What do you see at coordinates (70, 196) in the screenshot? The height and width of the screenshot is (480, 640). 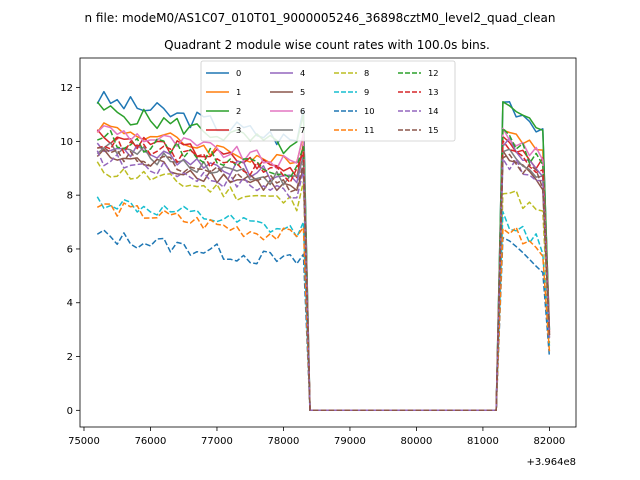 I see `y-tick-label: 8` at bounding box center [70, 196].